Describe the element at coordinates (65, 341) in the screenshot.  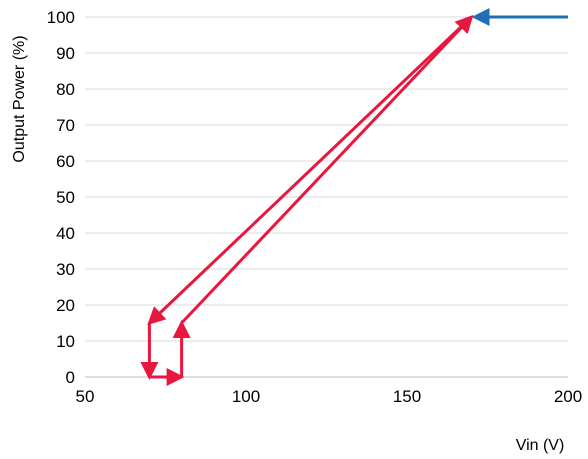
I see `y-tick-label-10: 10` at that location.